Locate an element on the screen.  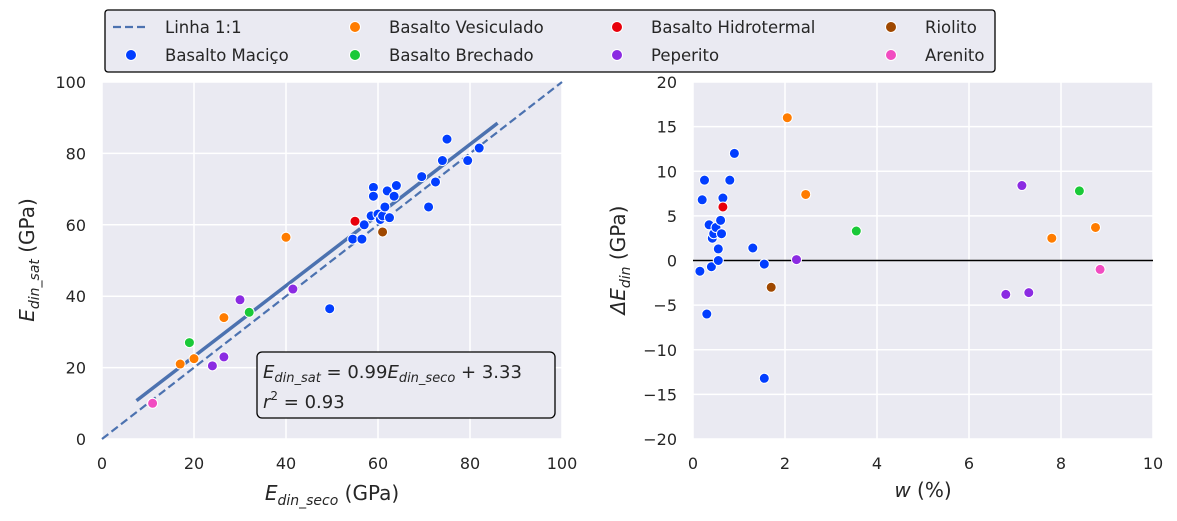
r-squared: r2 = 0.93 is located at coordinates (304, 401).